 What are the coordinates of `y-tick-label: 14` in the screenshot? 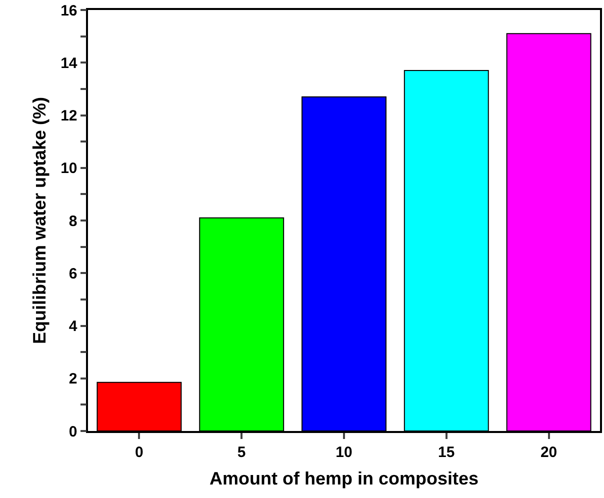 It's located at (69, 63).